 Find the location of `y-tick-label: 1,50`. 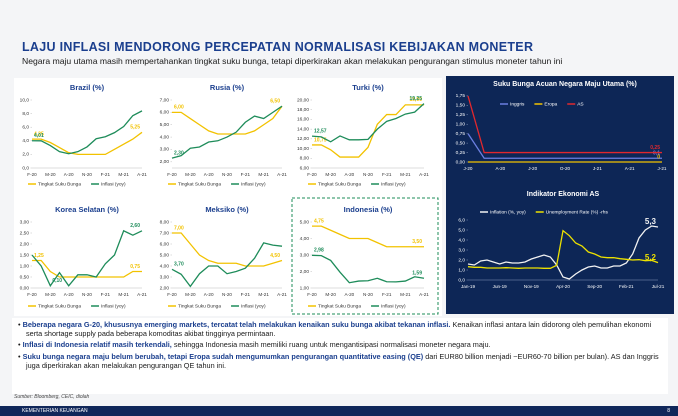

y-tick-label: 1,50 is located at coordinates (25, 255).